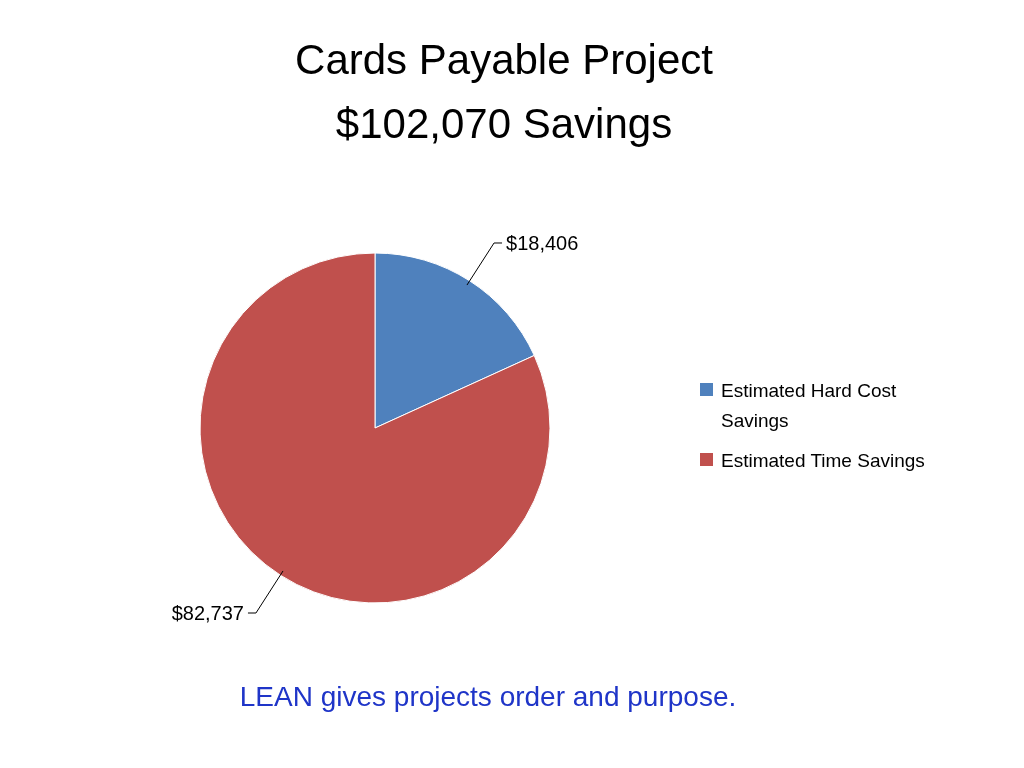 This screenshot has width=1024, height=768. Describe the element at coordinates (488, 696) in the screenshot. I see `text: LEAN gives projects order and purpose.` at that location.